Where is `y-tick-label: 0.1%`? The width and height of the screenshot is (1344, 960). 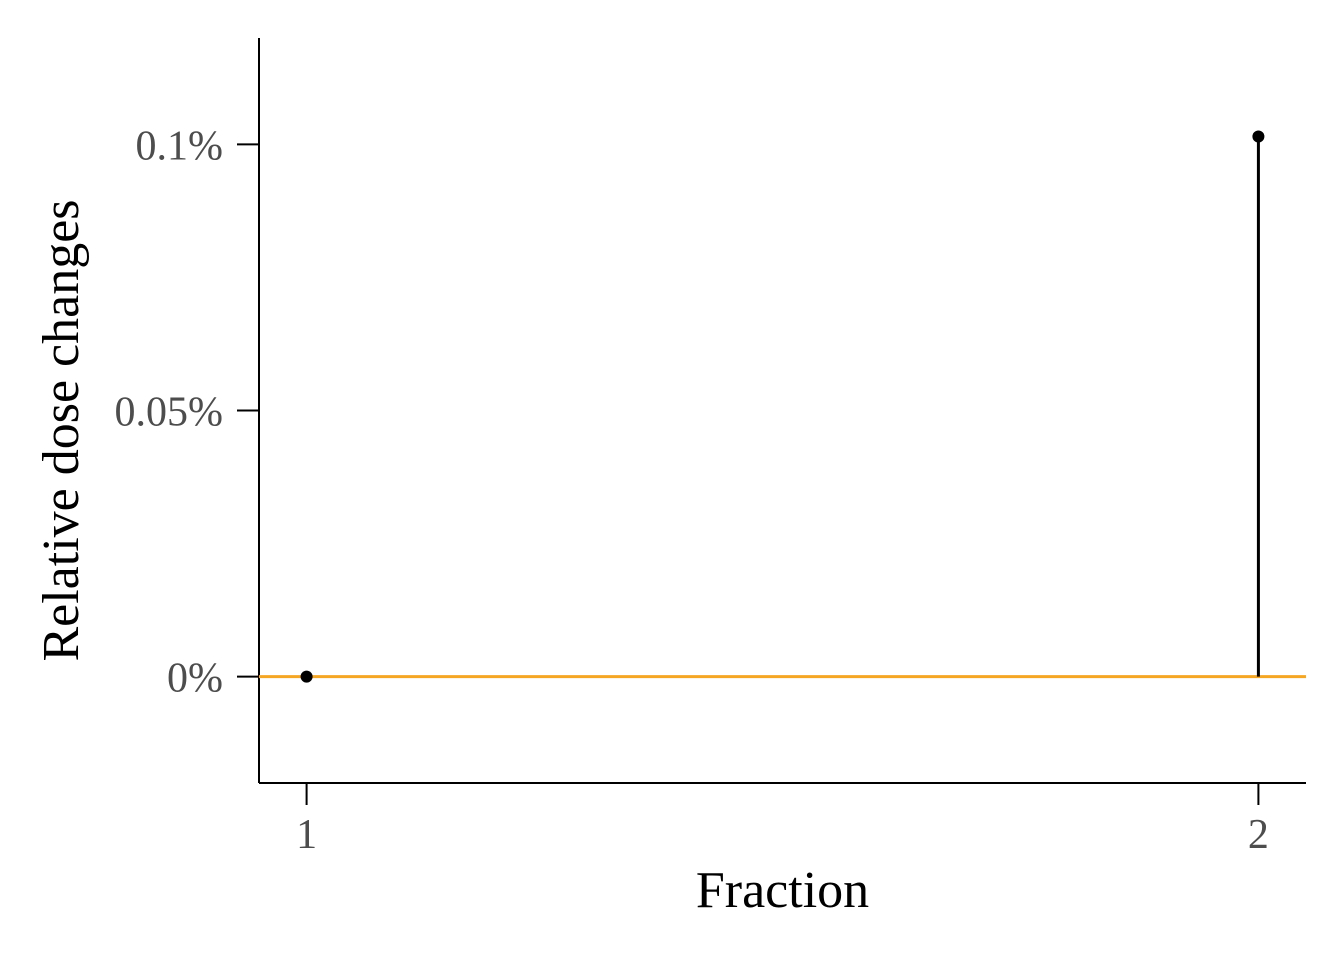 y-tick-label: 0.1% is located at coordinates (180, 146).